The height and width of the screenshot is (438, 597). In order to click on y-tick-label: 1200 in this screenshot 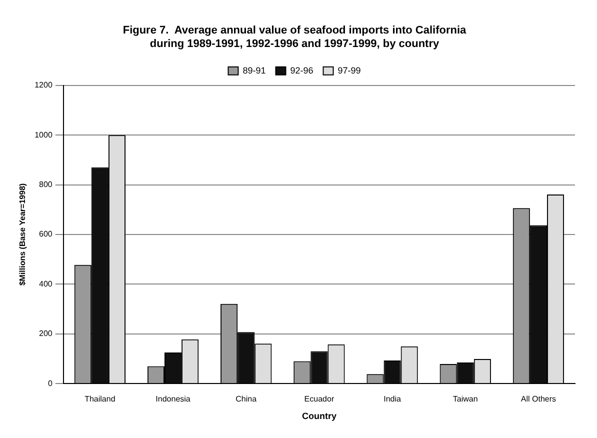, I will do `click(43, 85)`.